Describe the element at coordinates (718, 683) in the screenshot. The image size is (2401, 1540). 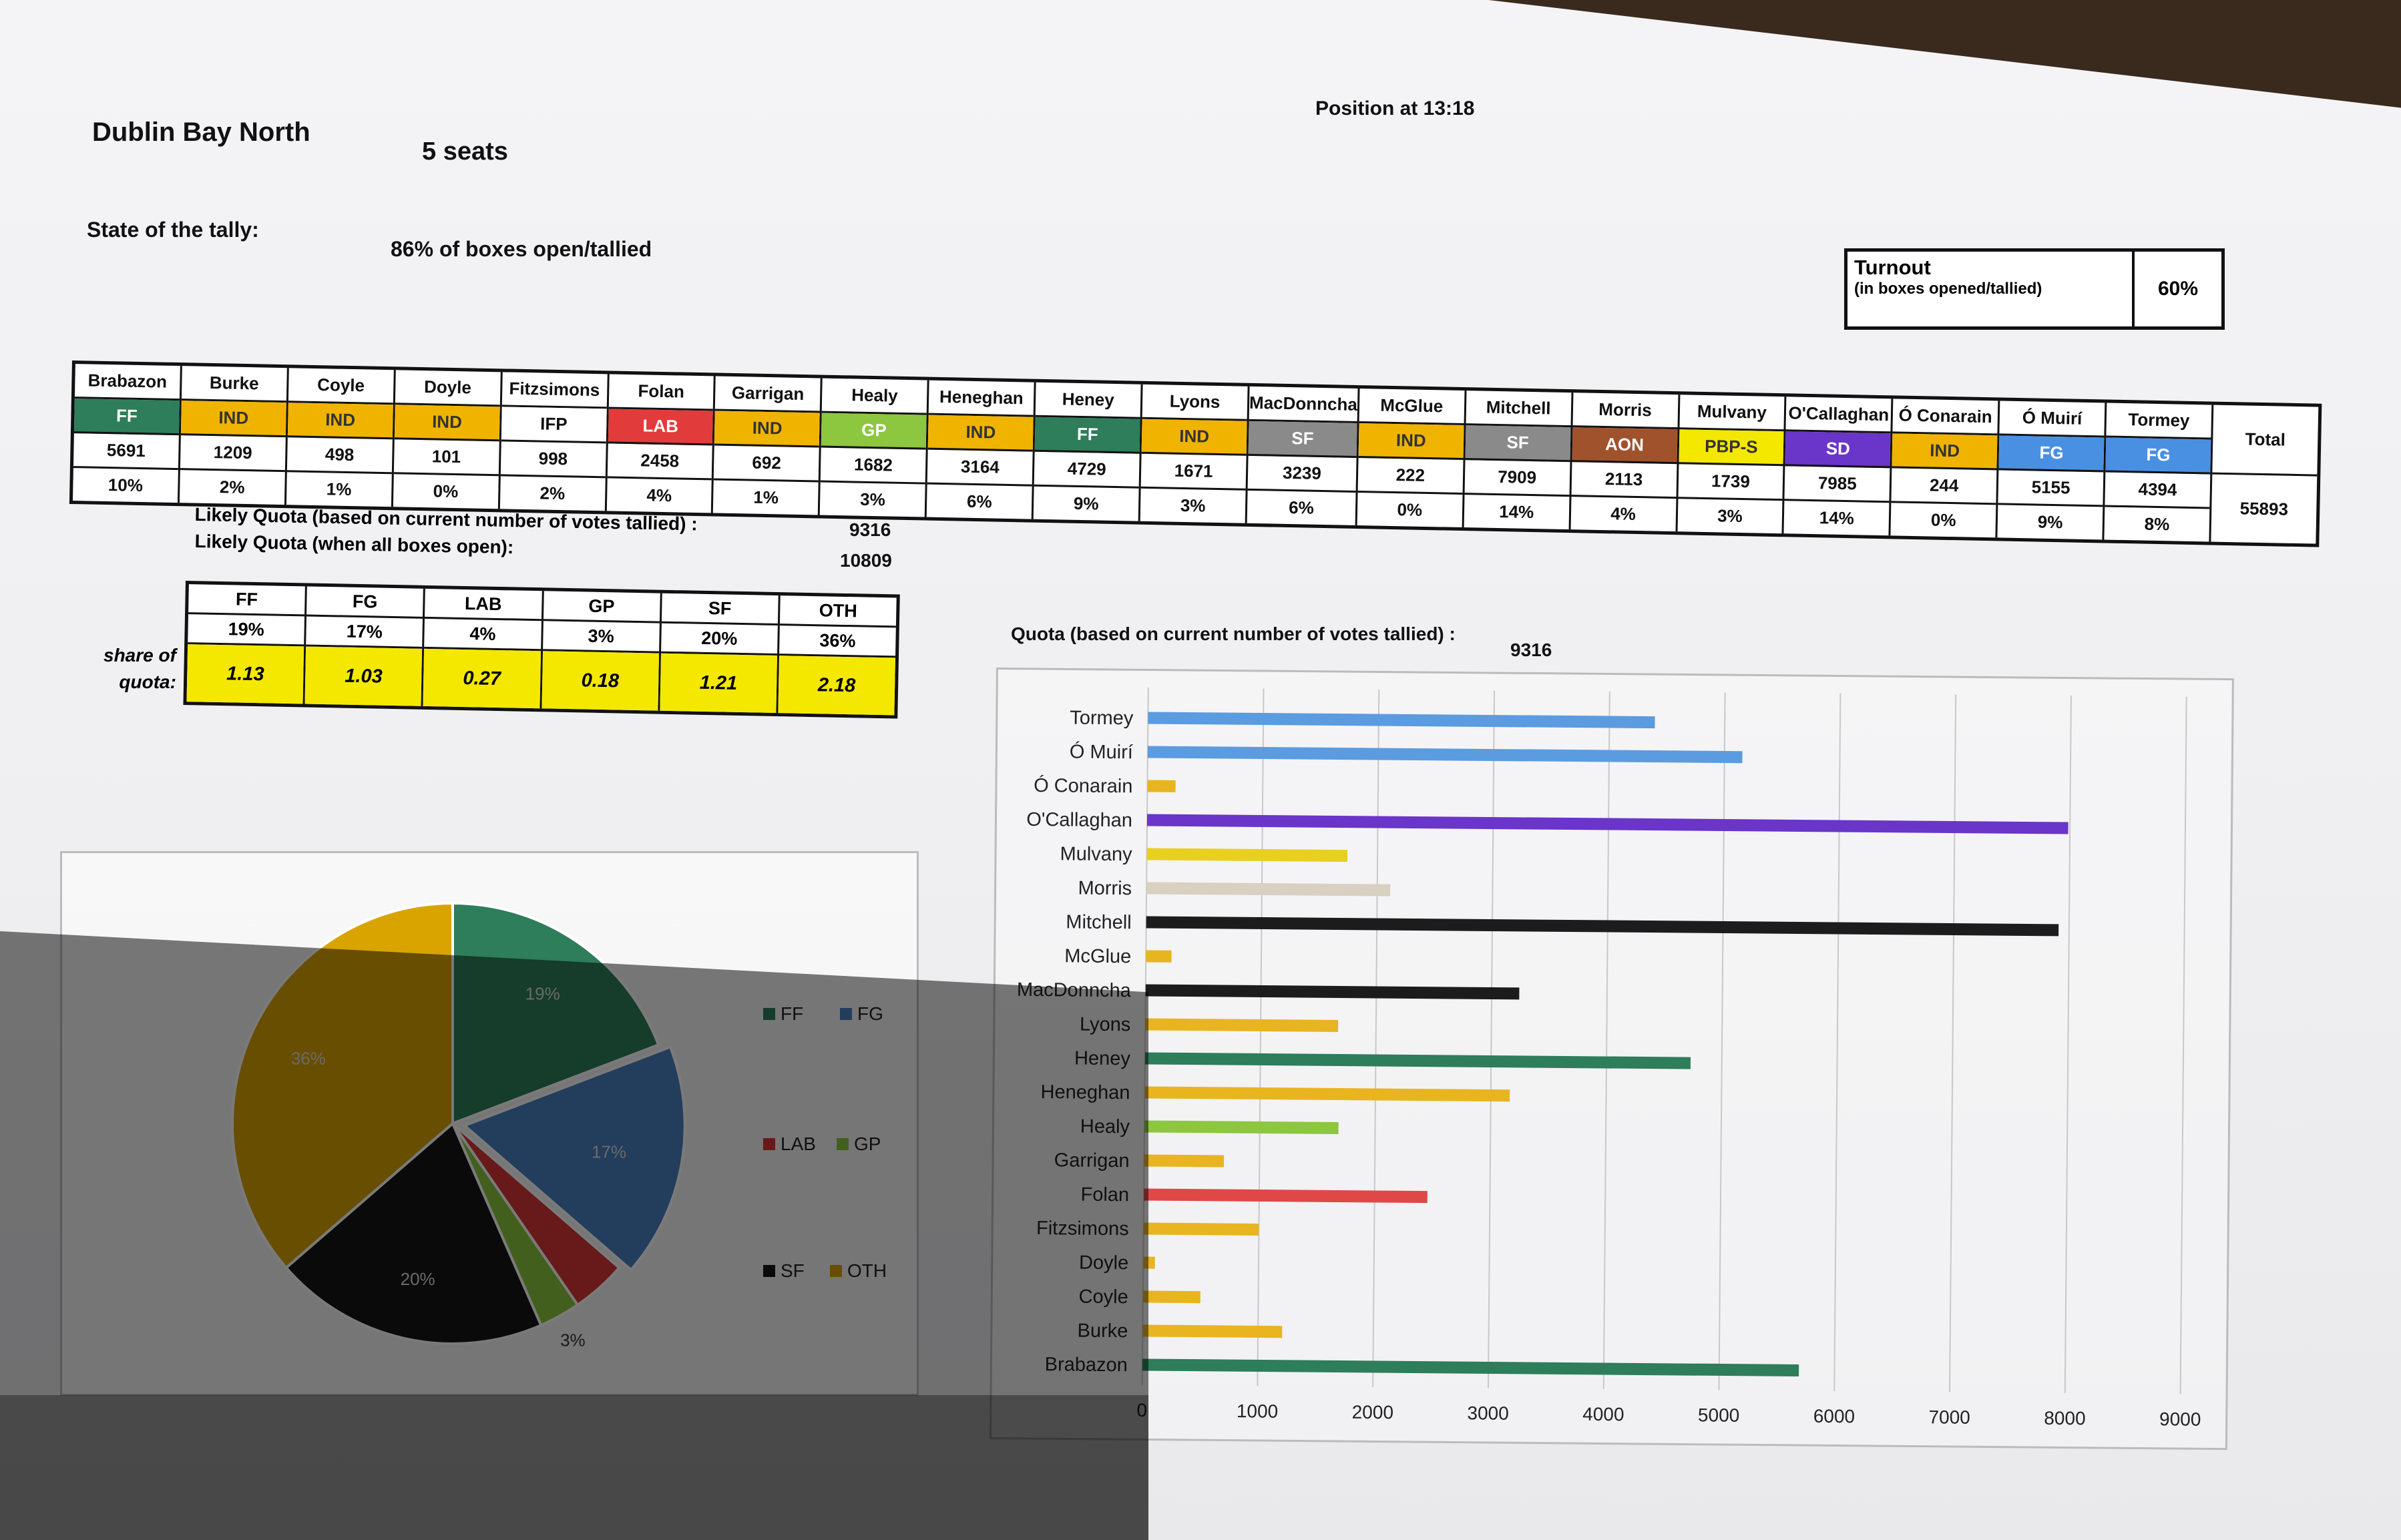
I see `party-quota-share: 1.21` at that location.